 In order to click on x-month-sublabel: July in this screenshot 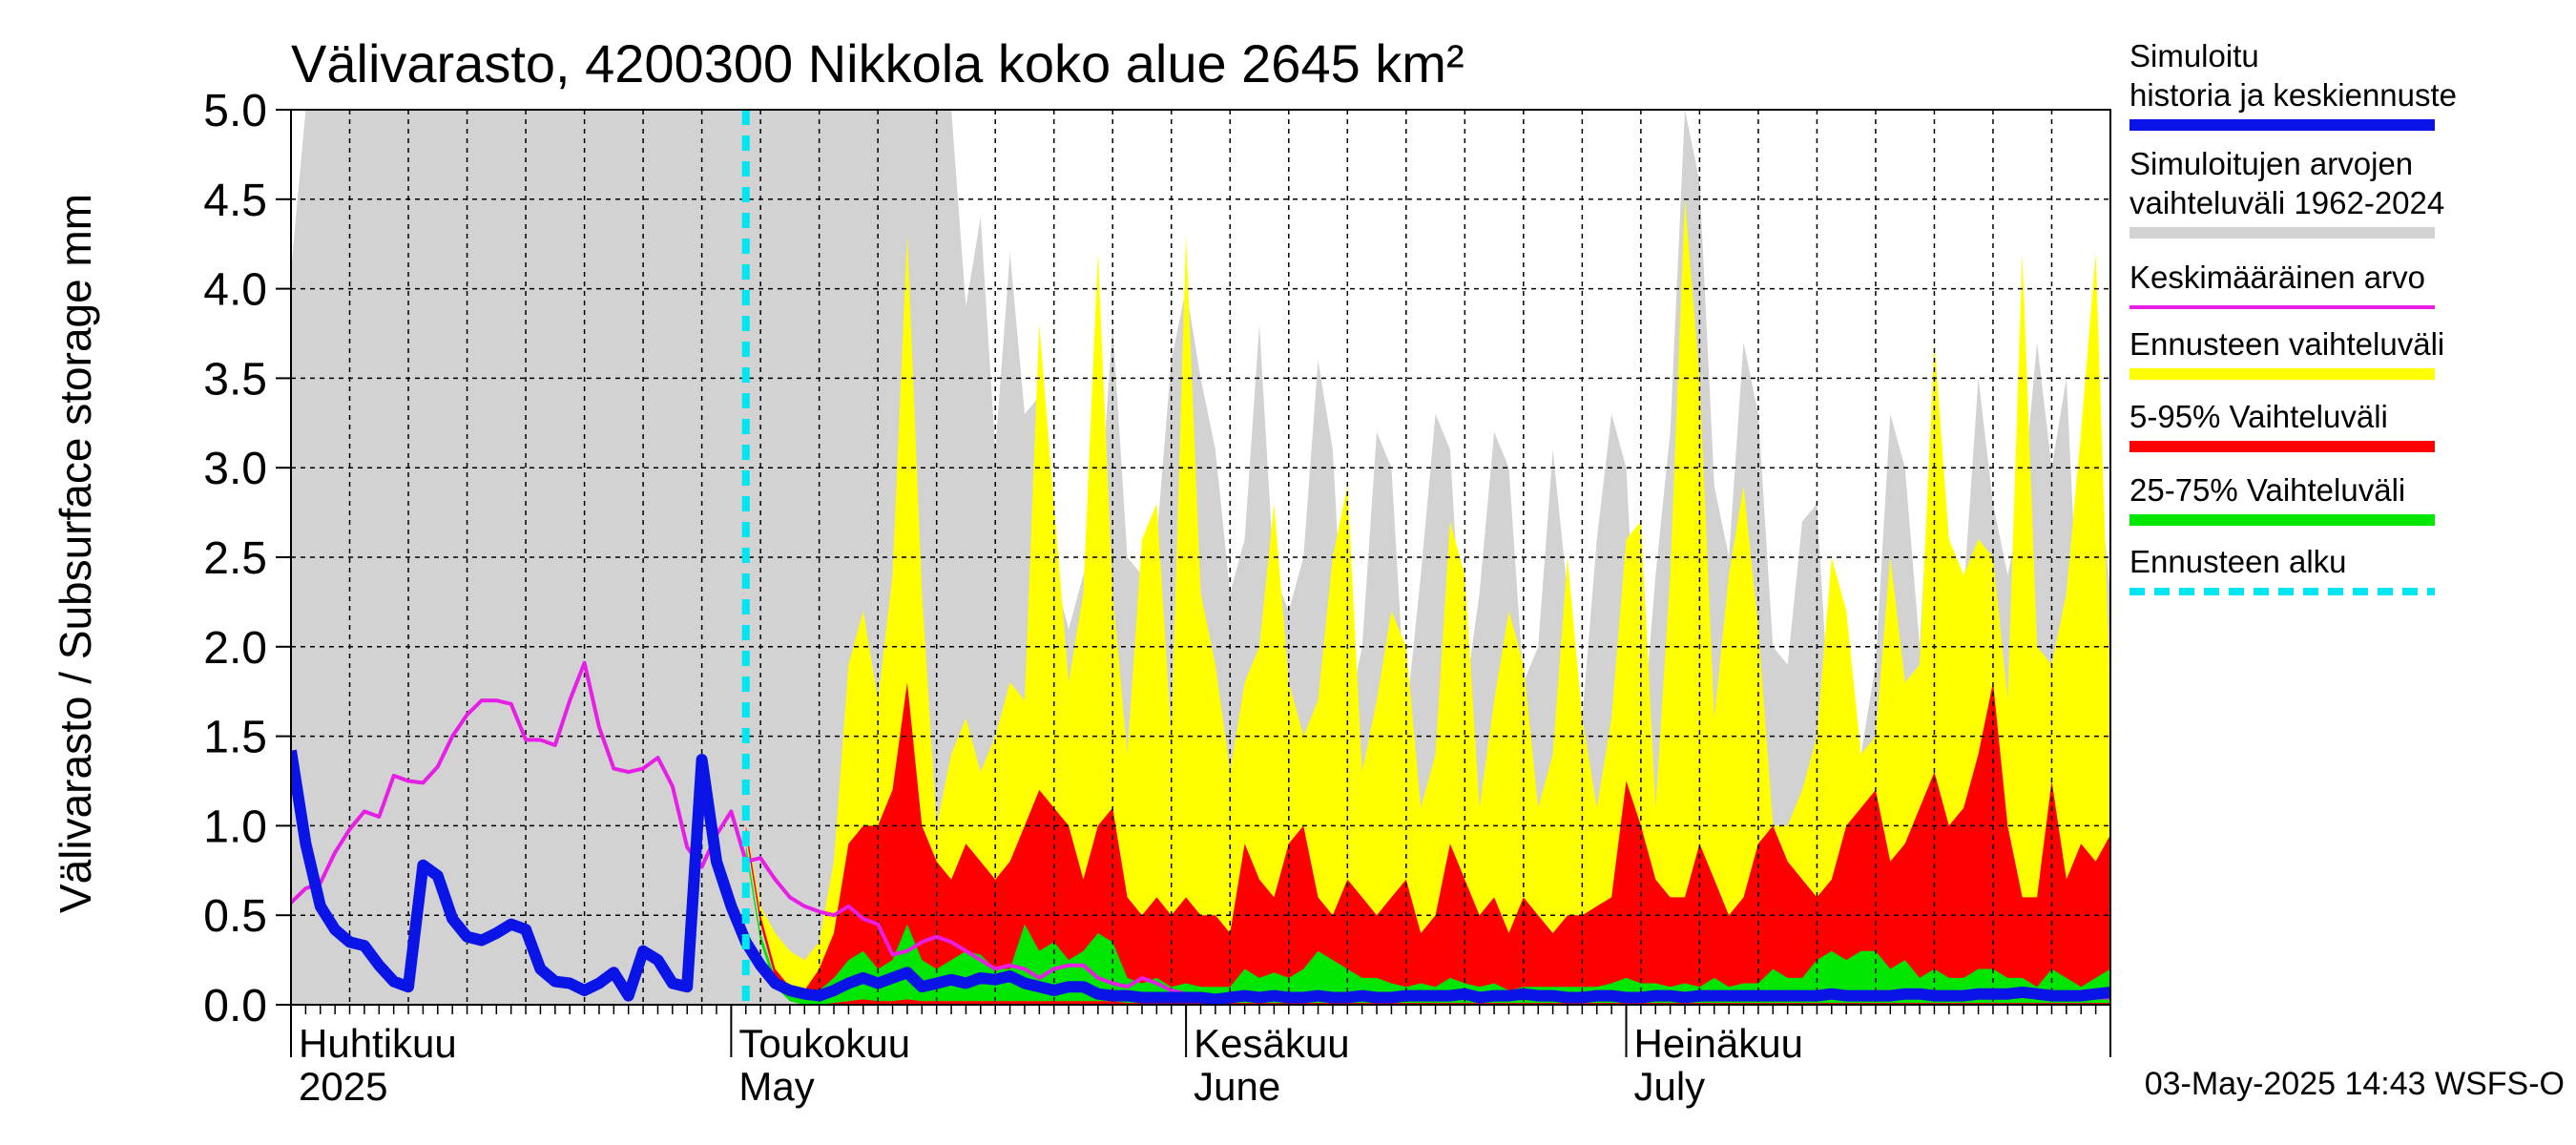, I will do `click(1669, 1086)`.